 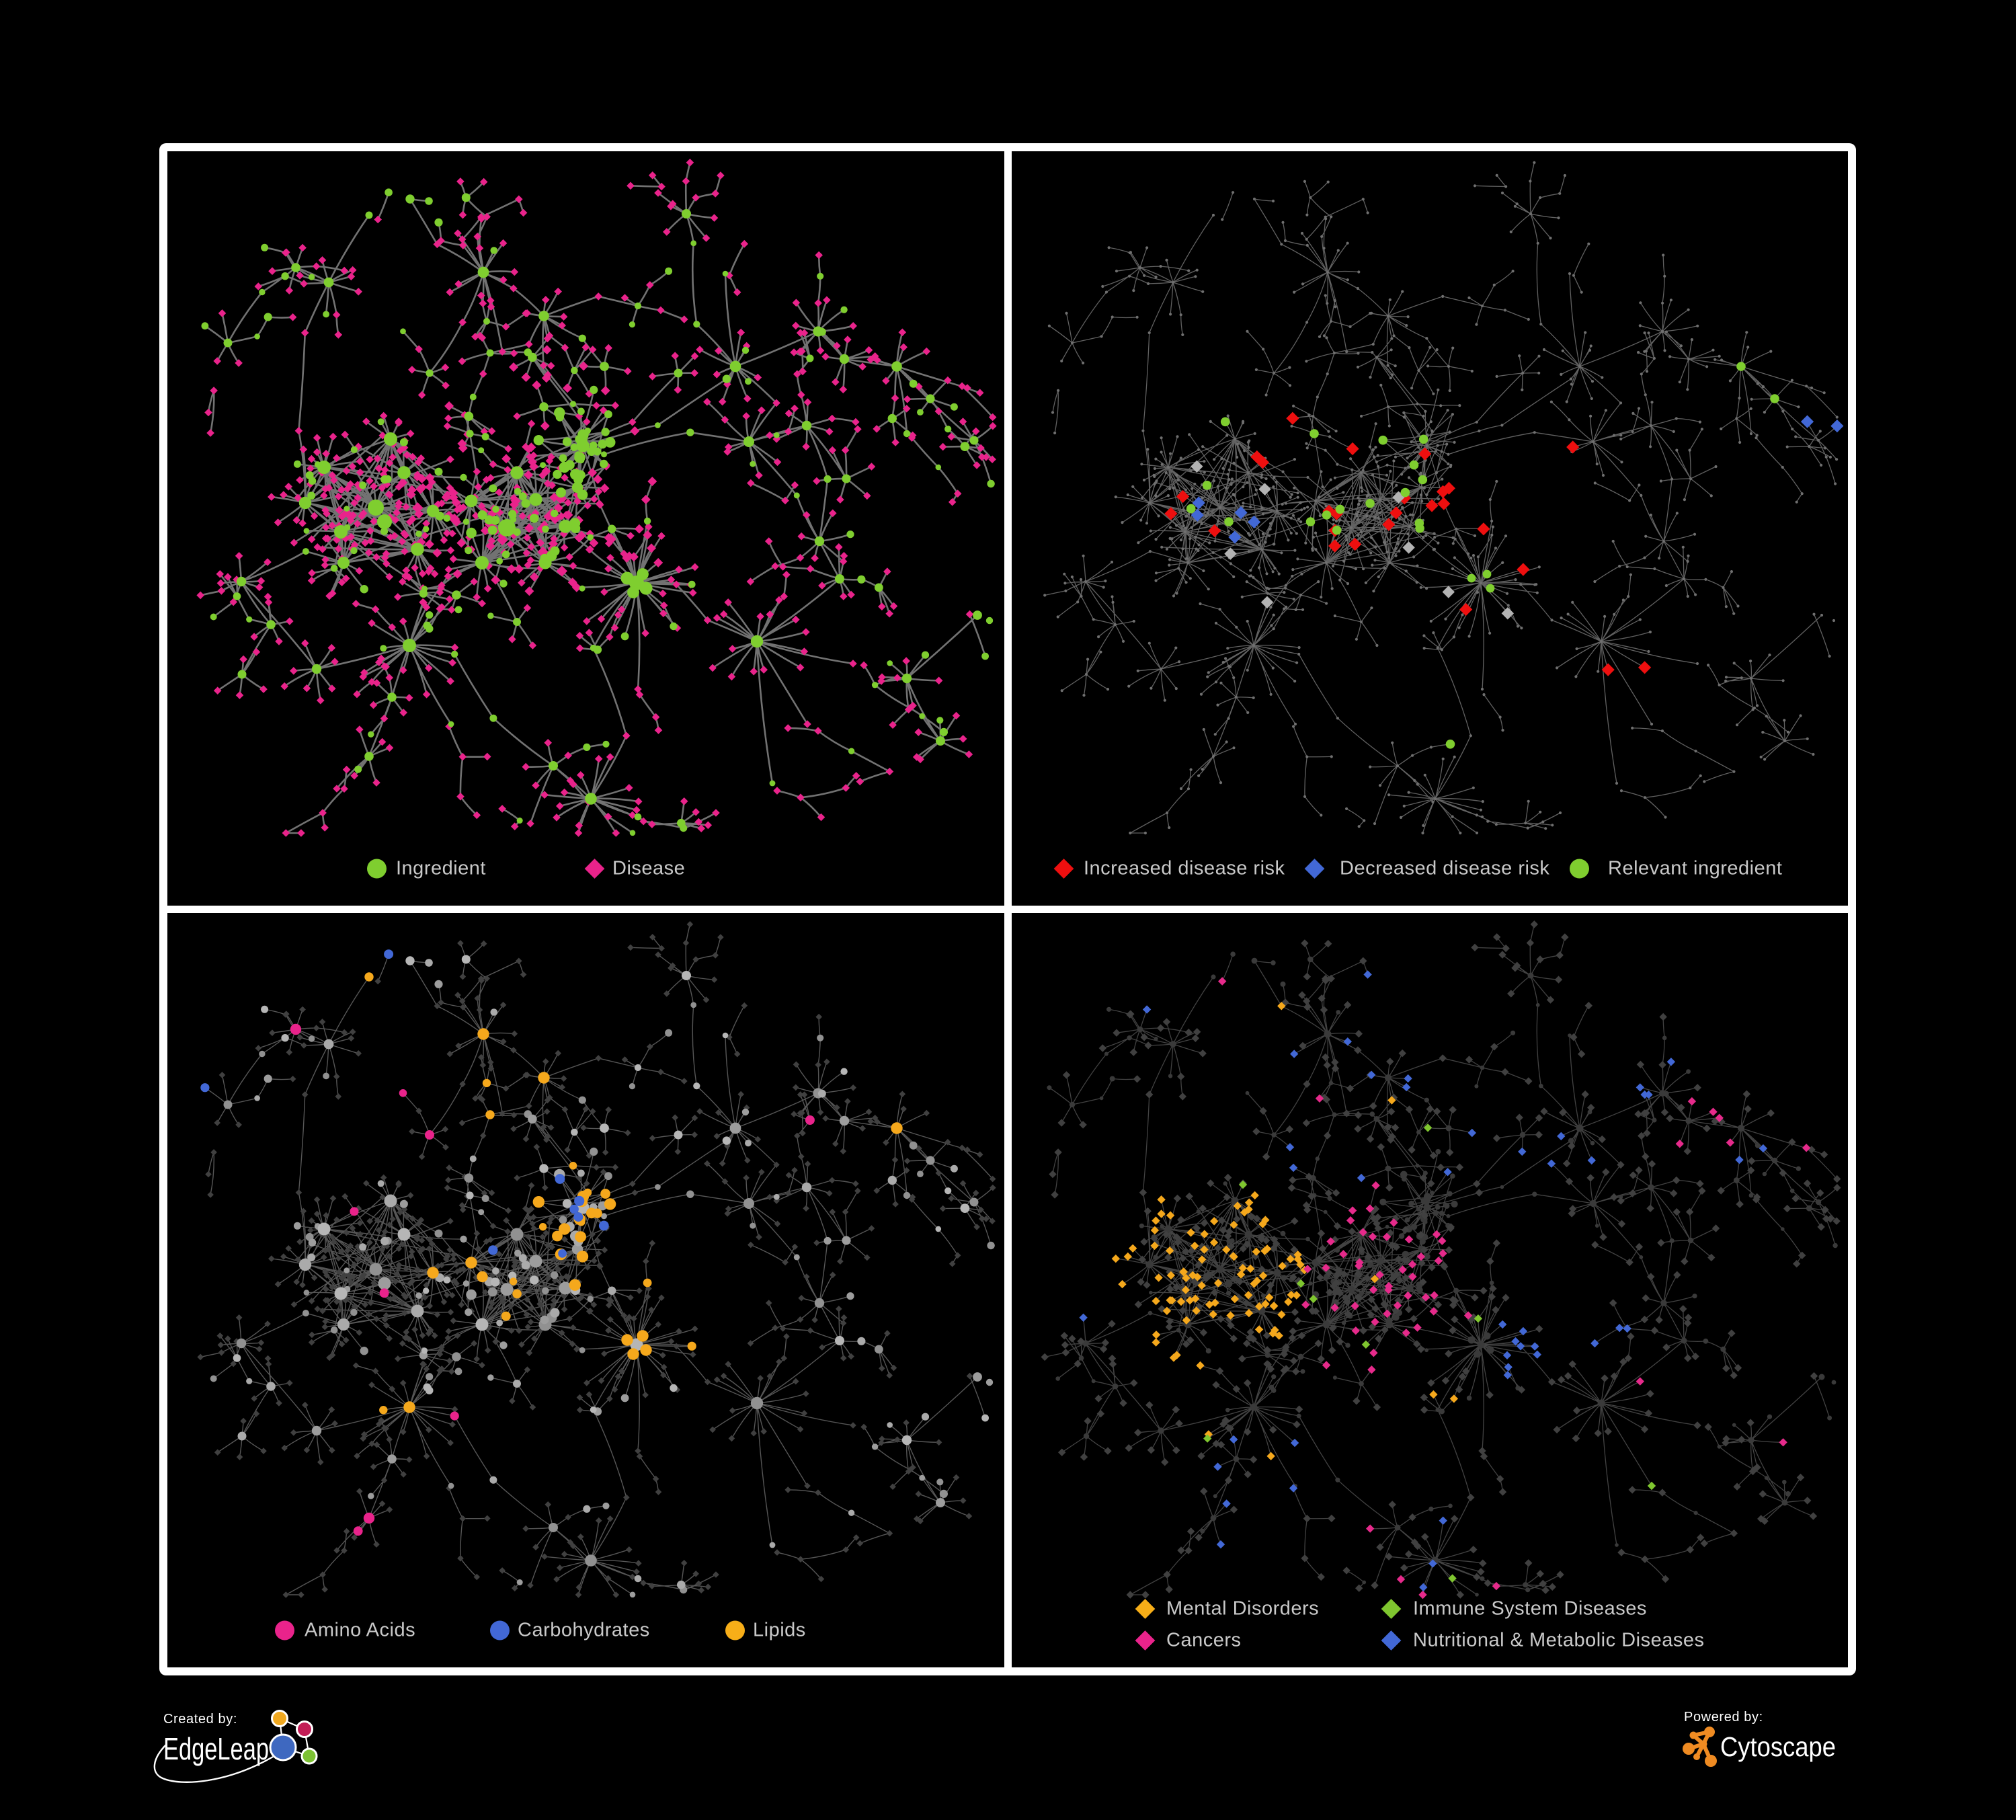 What do you see at coordinates (216, 1748) in the screenshot?
I see `svg-text: EdgeLeap` at bounding box center [216, 1748].